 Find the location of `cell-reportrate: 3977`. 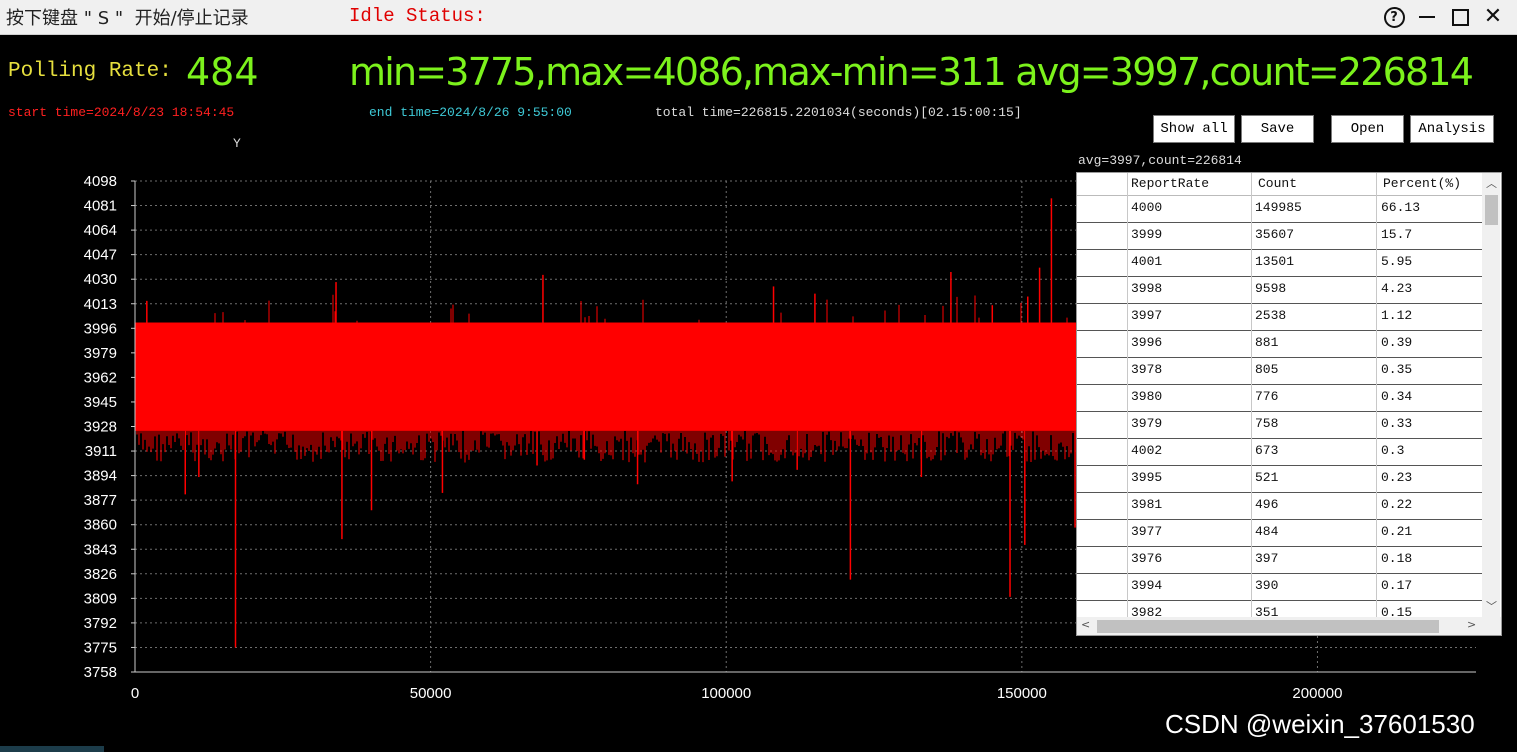

cell-reportrate: 3977 is located at coordinates (1147, 531).